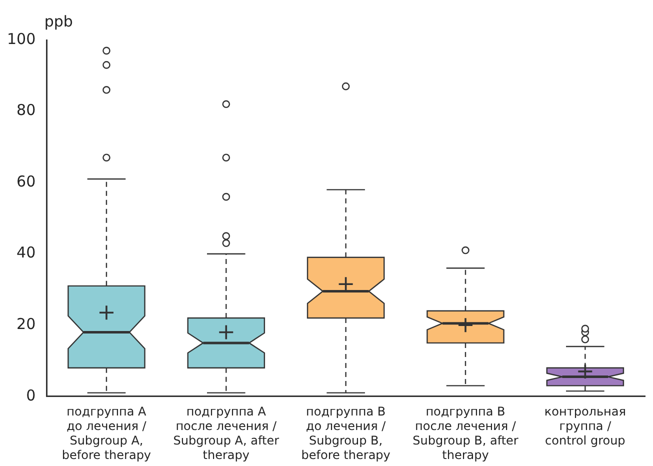 The width and height of the screenshot is (653, 466). What do you see at coordinates (585, 426) in the screenshot?
I see `x-tick-label: контрольная группа / control group` at bounding box center [585, 426].